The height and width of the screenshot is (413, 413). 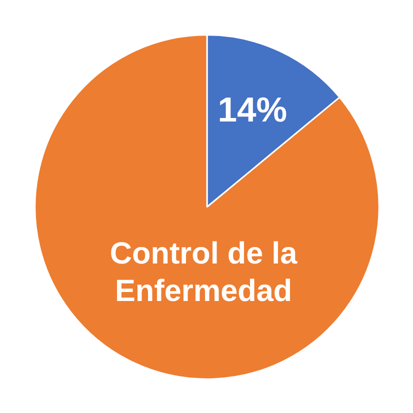 What do you see at coordinates (204, 272) in the screenshot?
I see `slice-label: Control de la Enfermedad` at bounding box center [204, 272].